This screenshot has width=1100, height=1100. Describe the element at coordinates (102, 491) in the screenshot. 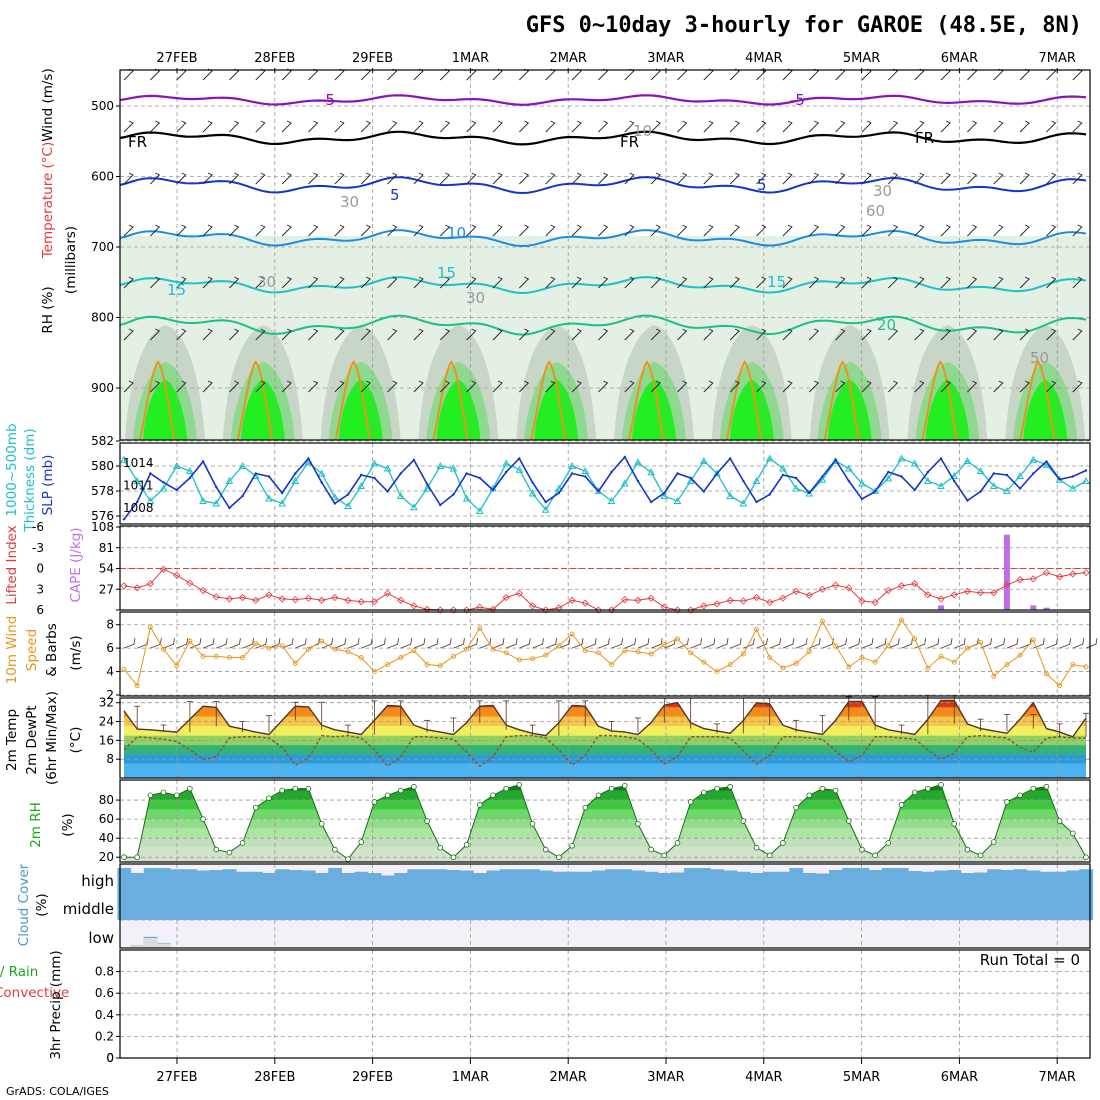

I see `thickness-ytick-label: 578` at that location.